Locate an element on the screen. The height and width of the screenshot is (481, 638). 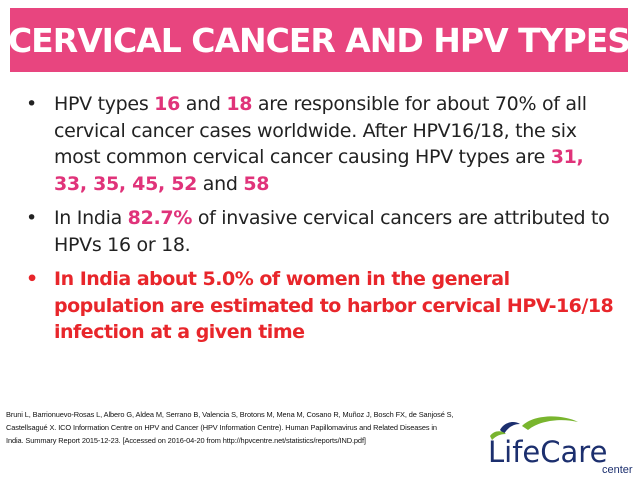
logo-wordmark: LifeCare is located at coordinates (547, 452).